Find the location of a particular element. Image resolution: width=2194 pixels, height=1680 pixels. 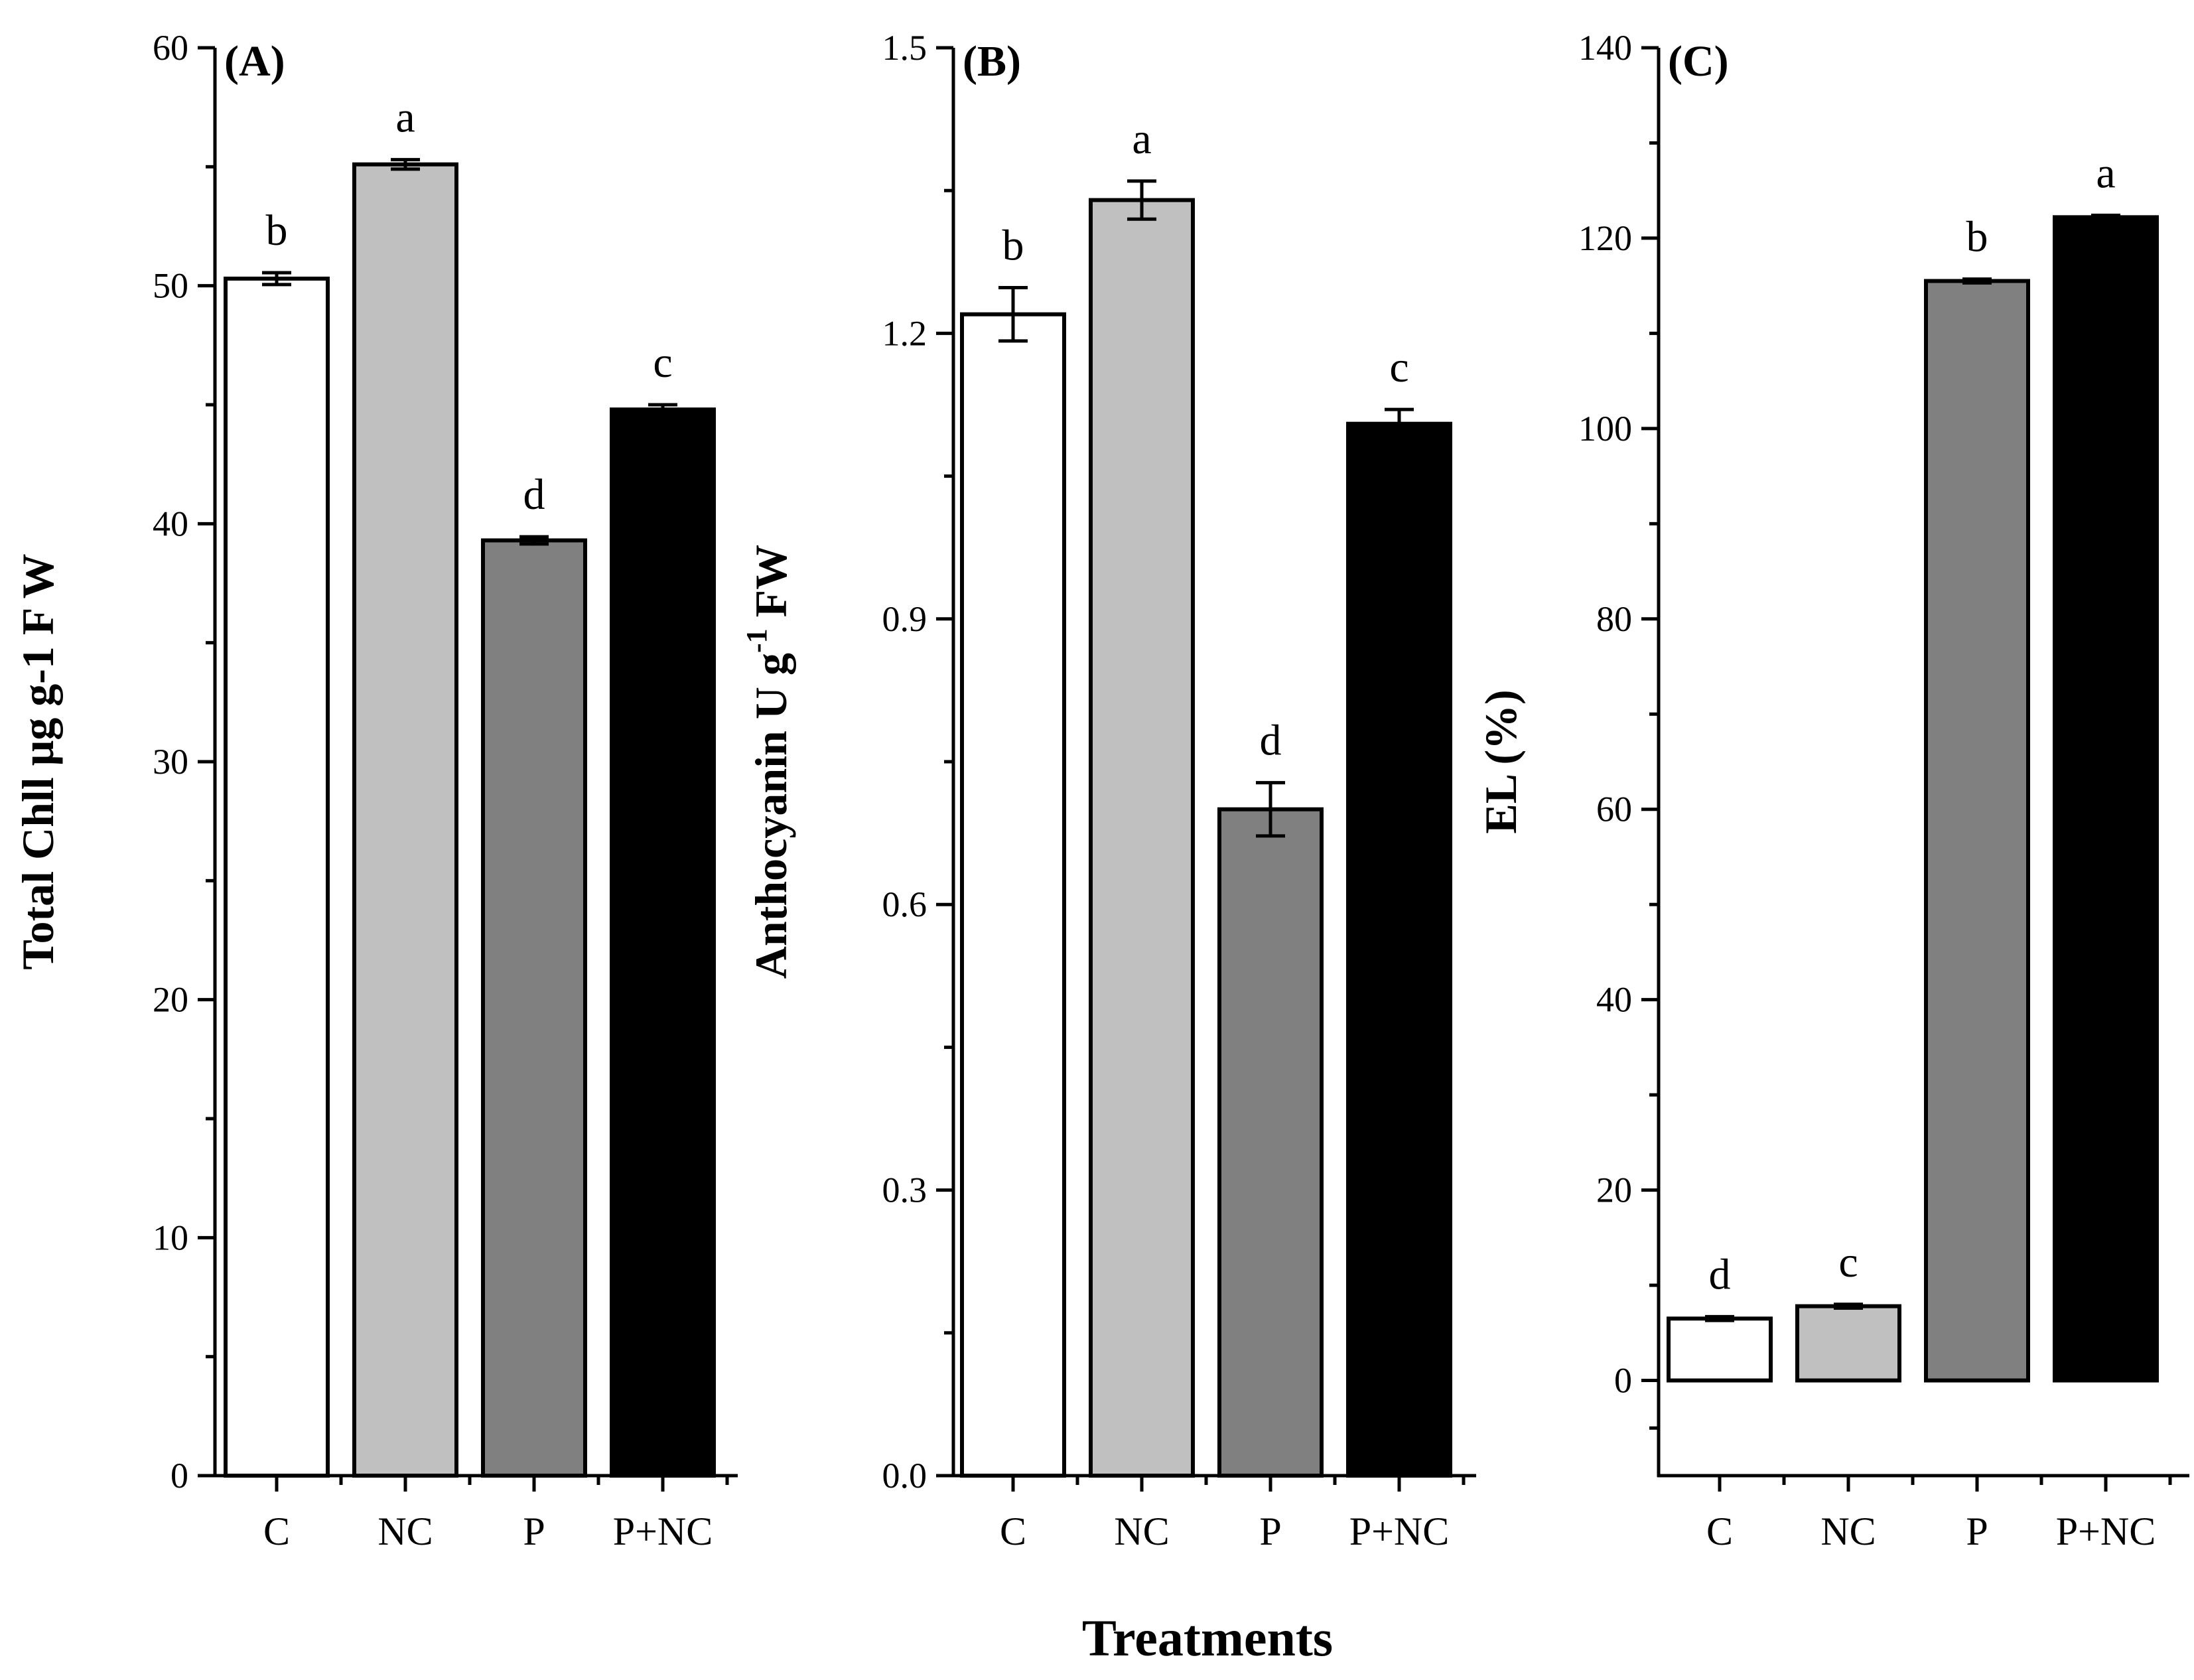

panel-a-significance-letter: d is located at coordinates (534, 494).